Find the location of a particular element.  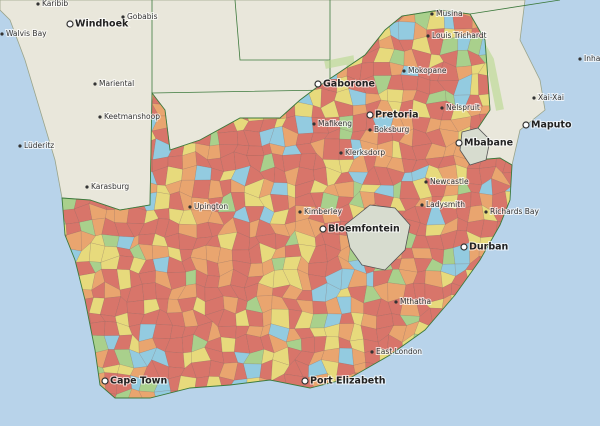

place-label: Keetmanshoop is located at coordinates (132, 116).